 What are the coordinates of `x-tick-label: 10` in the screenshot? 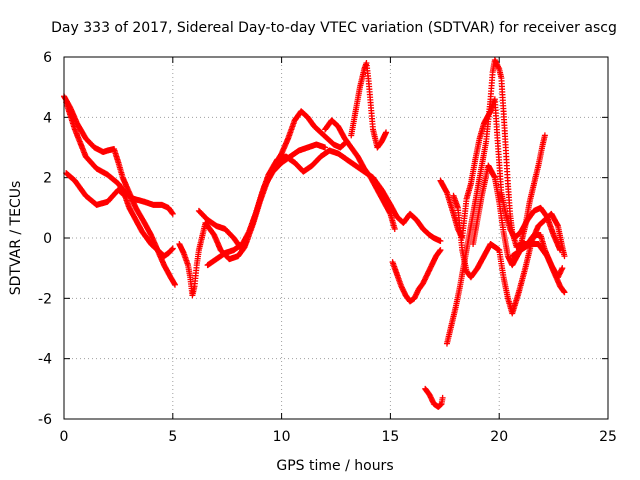 It's located at (282, 437).